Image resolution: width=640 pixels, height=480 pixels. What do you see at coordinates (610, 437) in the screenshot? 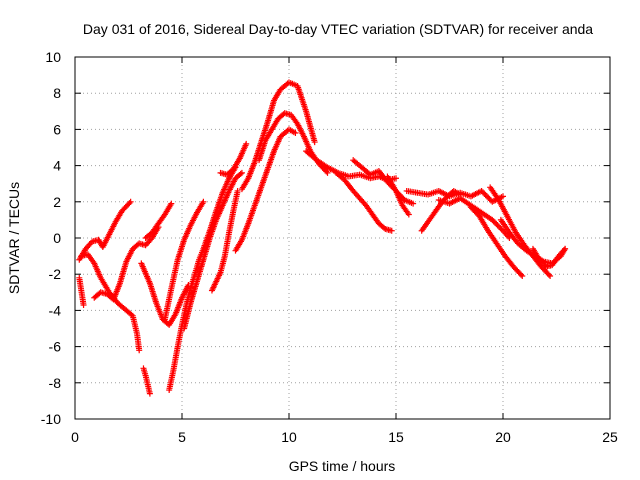
I see `x-tick-label: 25` at bounding box center [610, 437].